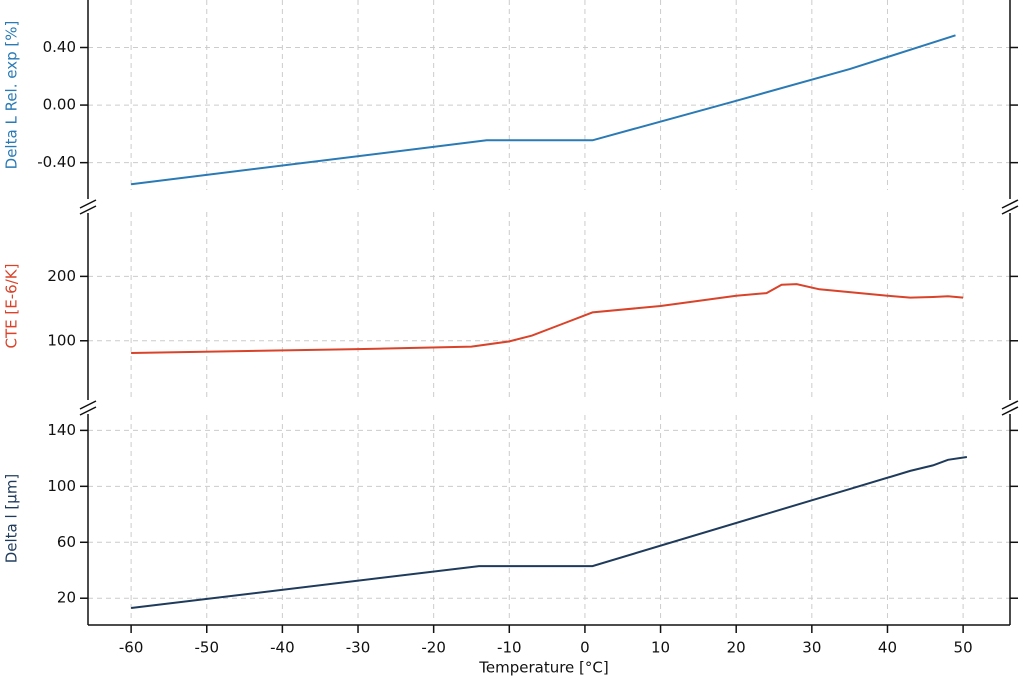 The width and height of the screenshot is (1024, 682). I want to click on y-axis-label: CTE [E-6/K], so click(12, 306).